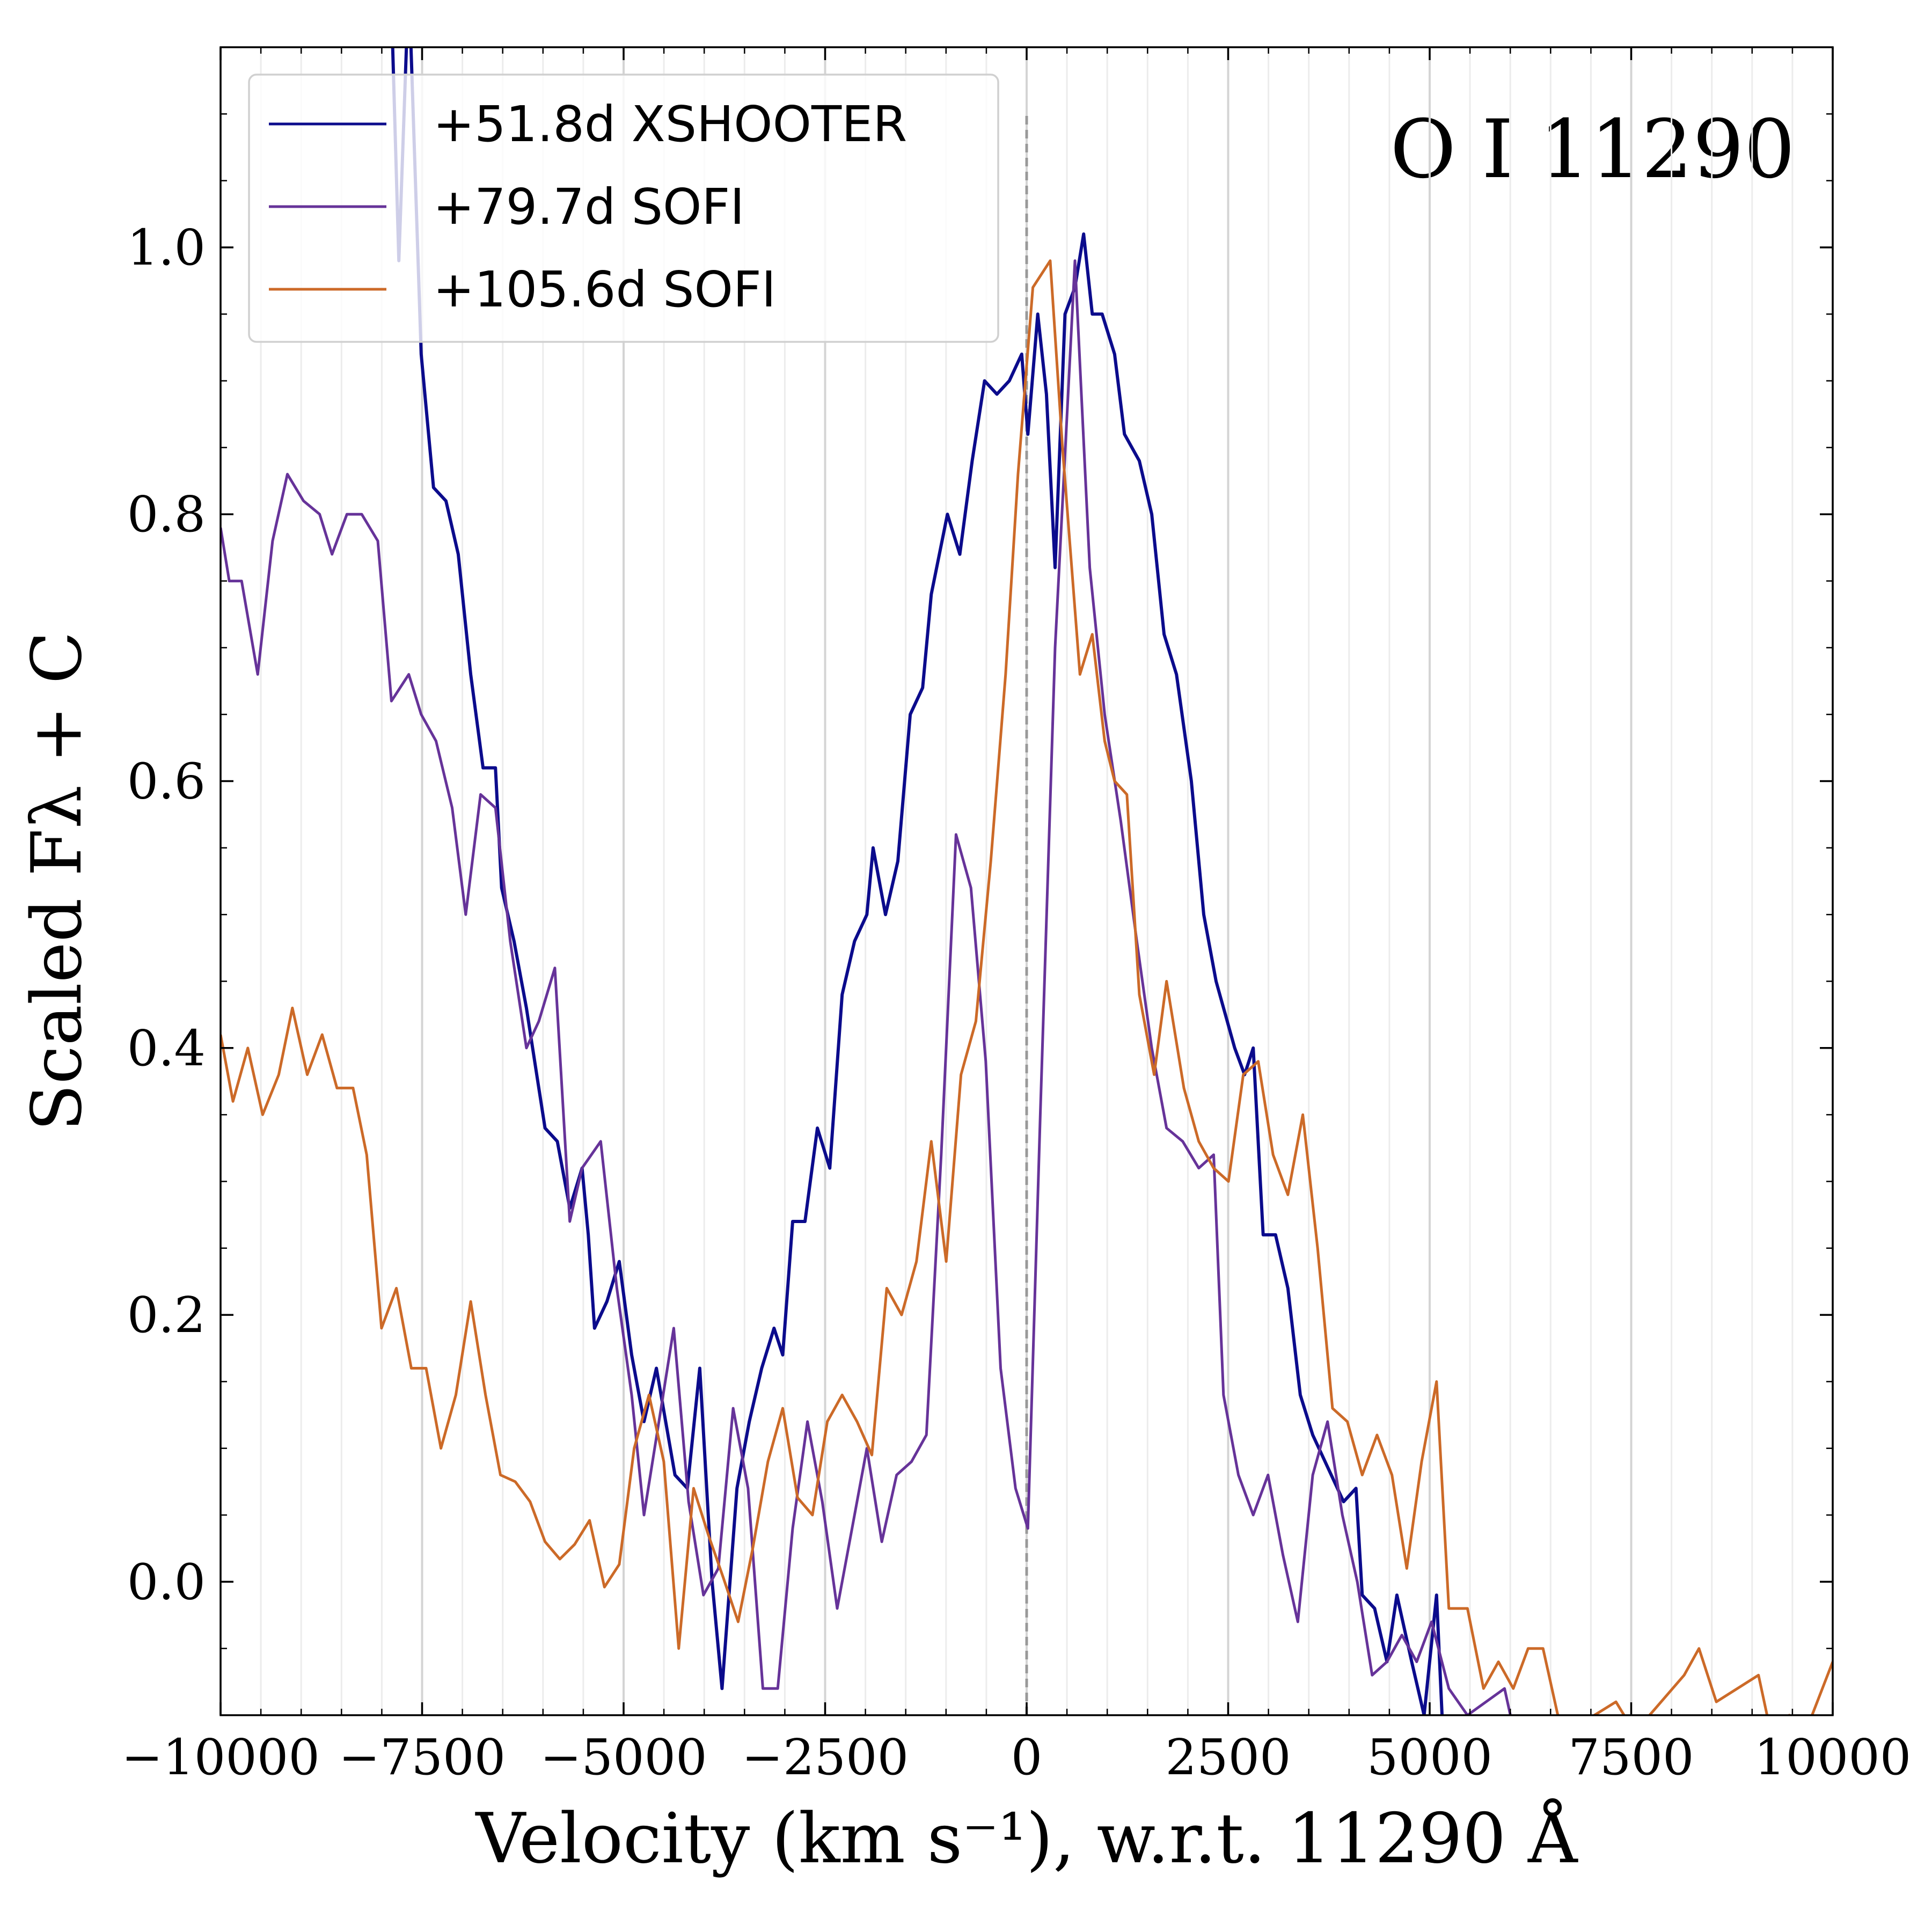  What do you see at coordinates (623, 1757) in the screenshot?
I see `x-tick-label: −5000` at bounding box center [623, 1757].